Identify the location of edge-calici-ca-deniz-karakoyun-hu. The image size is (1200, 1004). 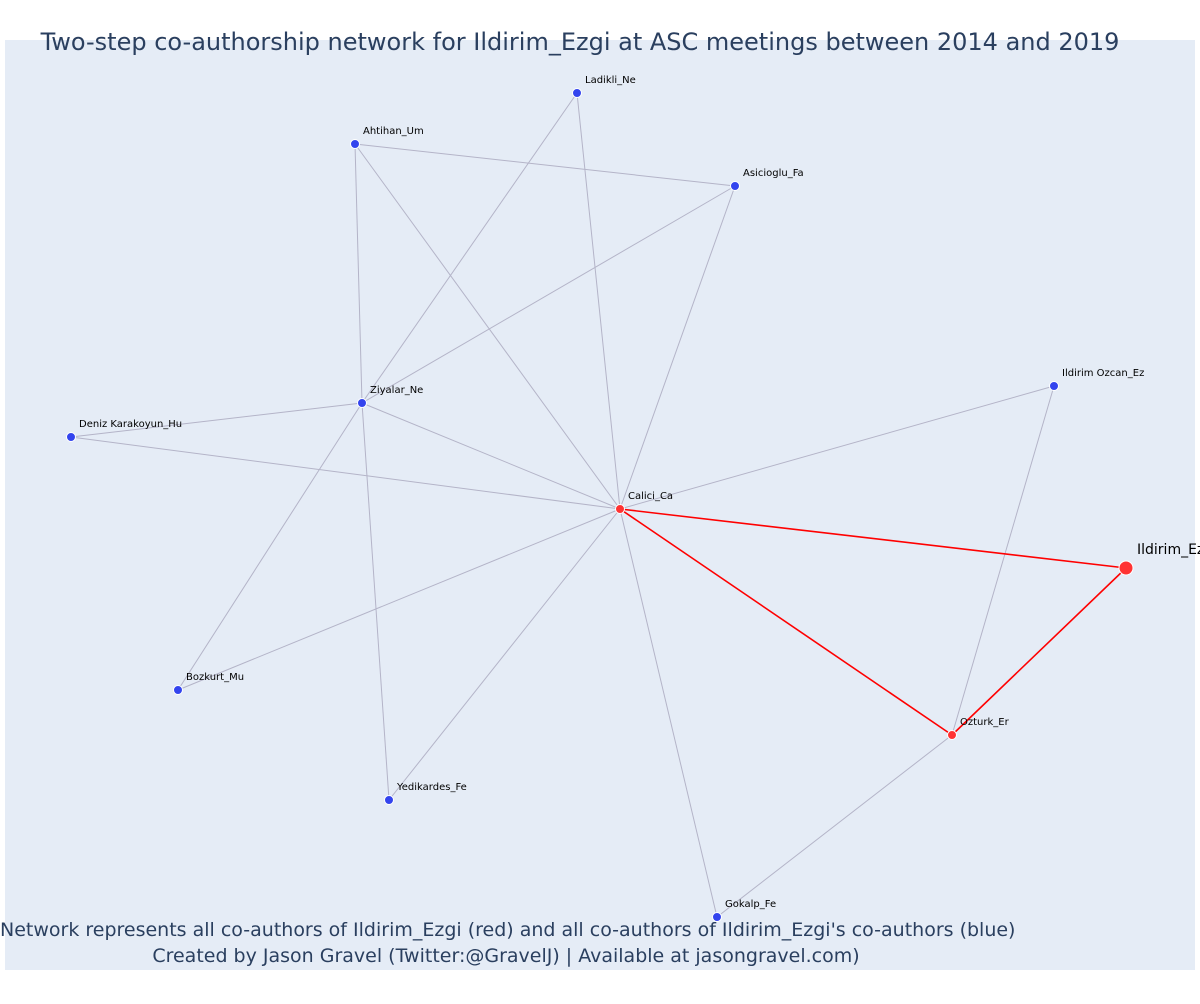
(345, 473).